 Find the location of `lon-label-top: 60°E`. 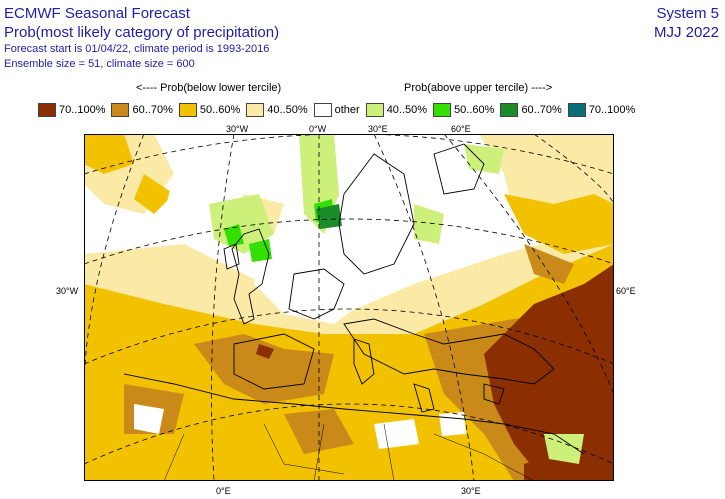

lon-label-top: 60°E is located at coordinates (461, 129).